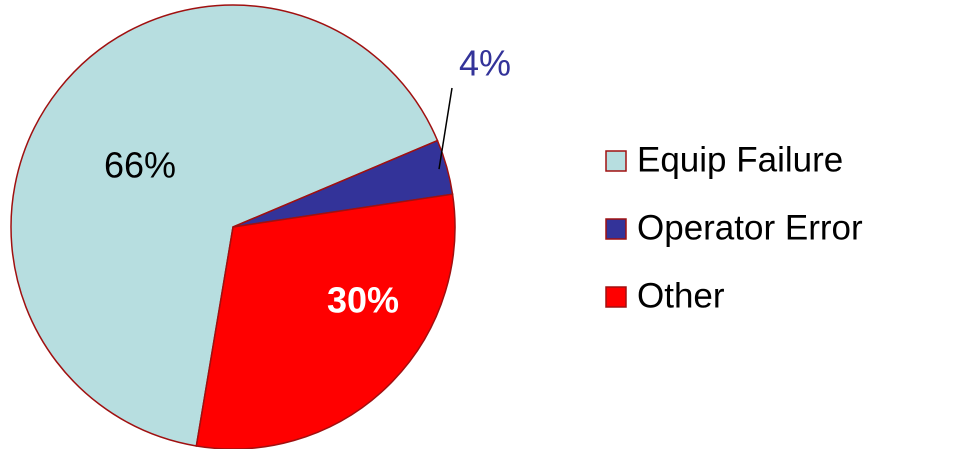  Describe the element at coordinates (363, 300) in the screenshot. I see `value-label: 30%` at that location.